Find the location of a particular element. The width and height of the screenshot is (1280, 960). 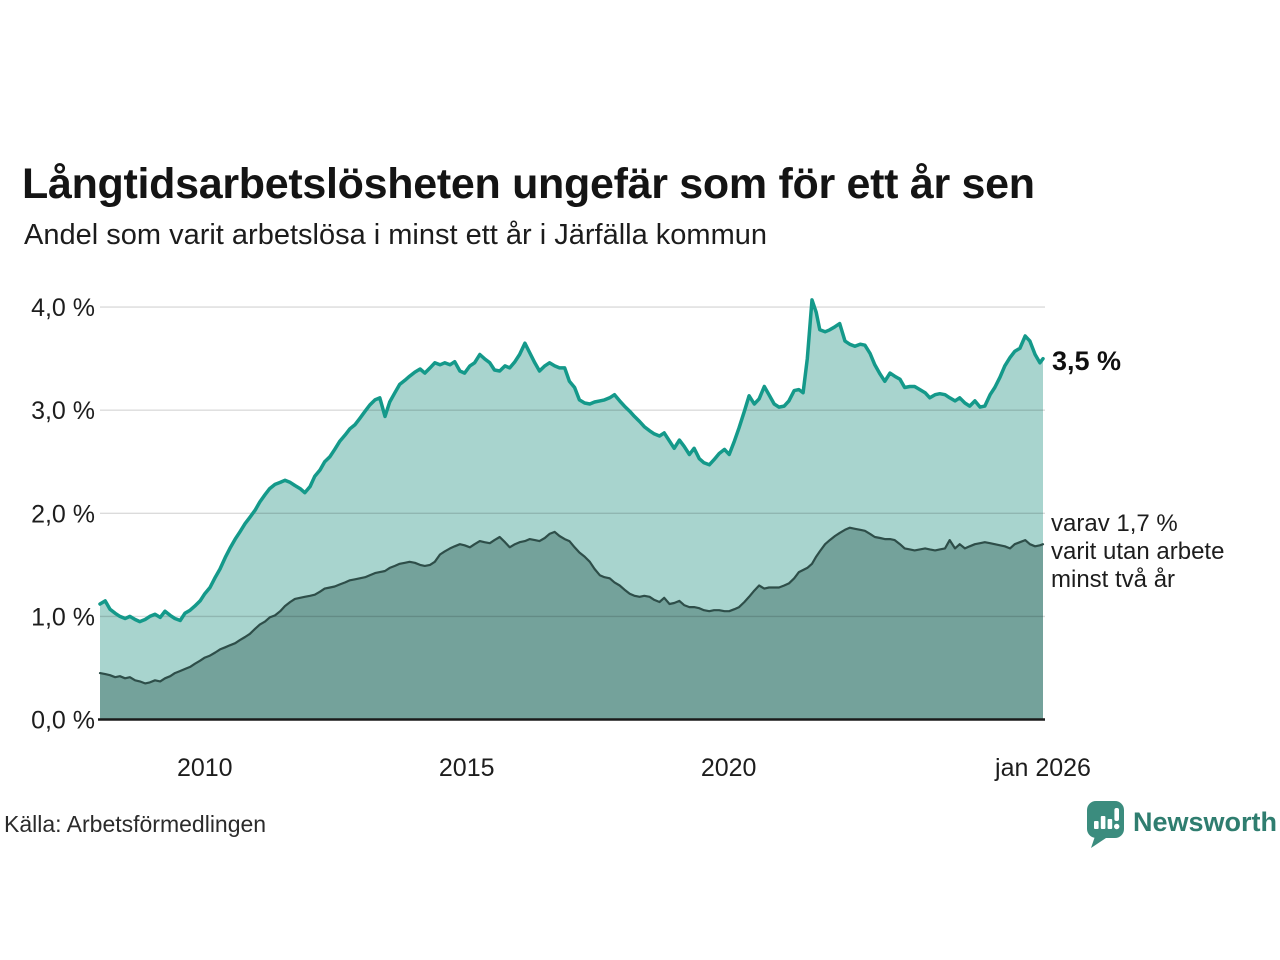

y-tick-label: 2,0 % is located at coordinates (63, 514).